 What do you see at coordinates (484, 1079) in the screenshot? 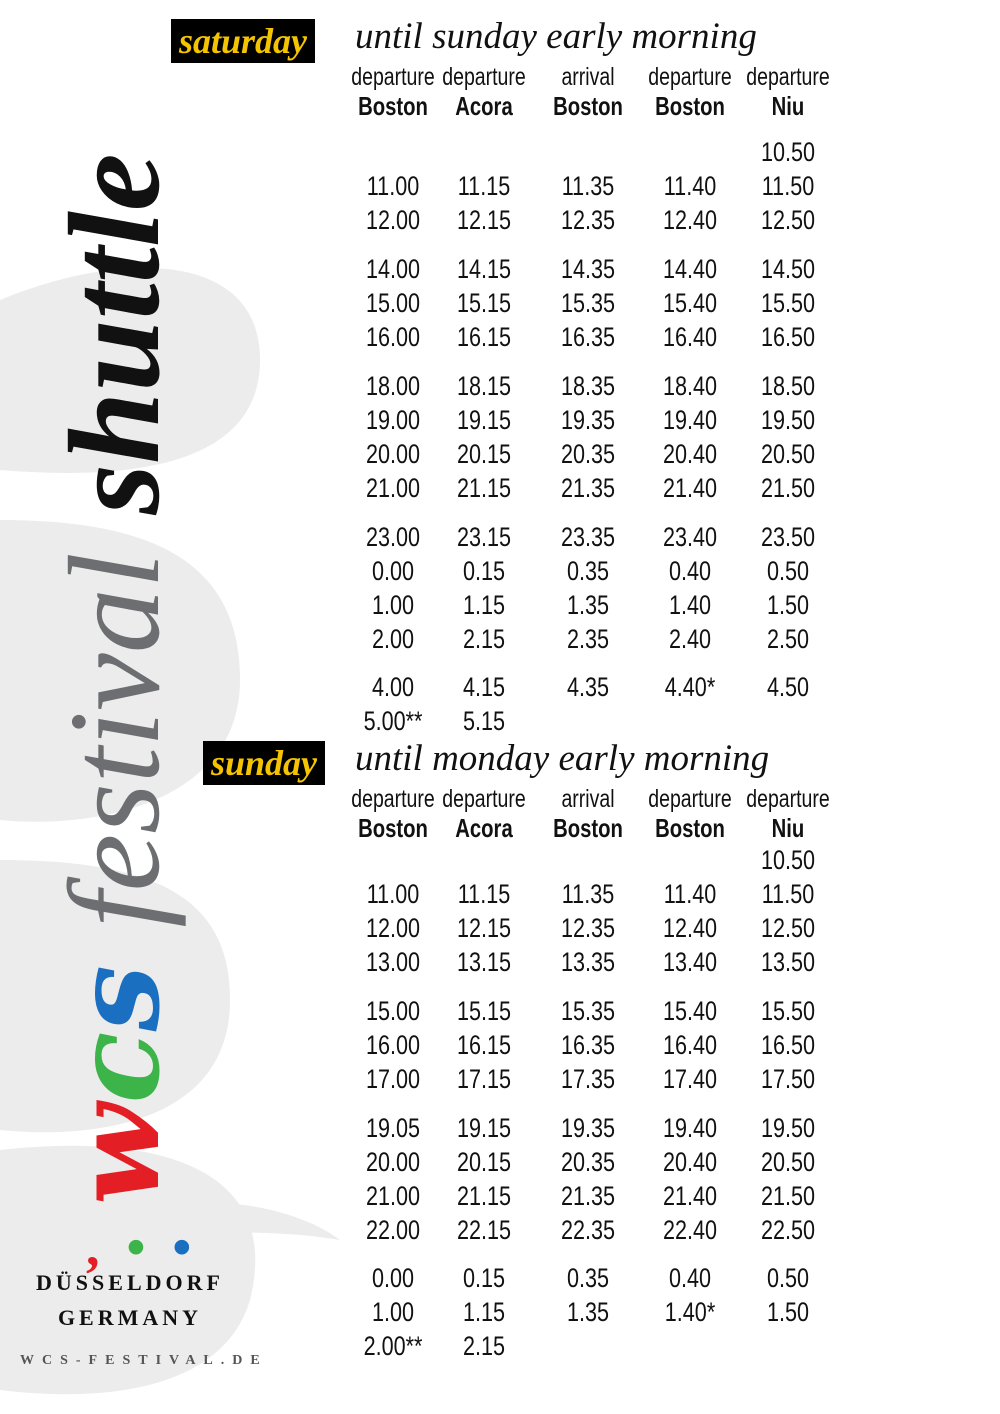
I see `time-cell: 17.15` at bounding box center [484, 1079].